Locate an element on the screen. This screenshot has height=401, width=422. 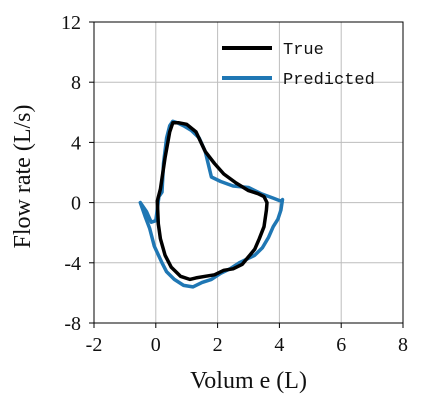
legend-label-true: True is located at coordinates (303, 50).